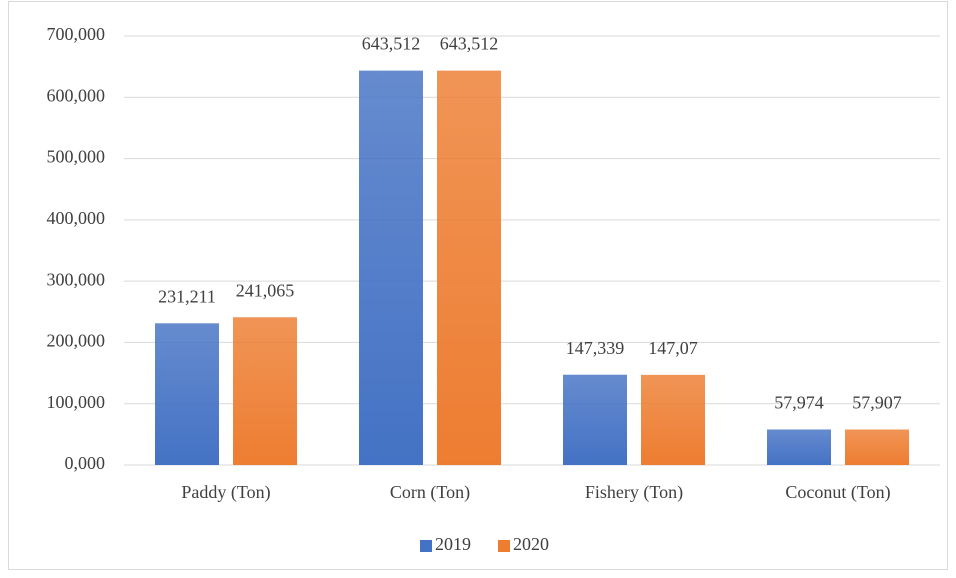  Describe the element at coordinates (76, 341) in the screenshot. I see `y-tick-label: 200,000` at that location.